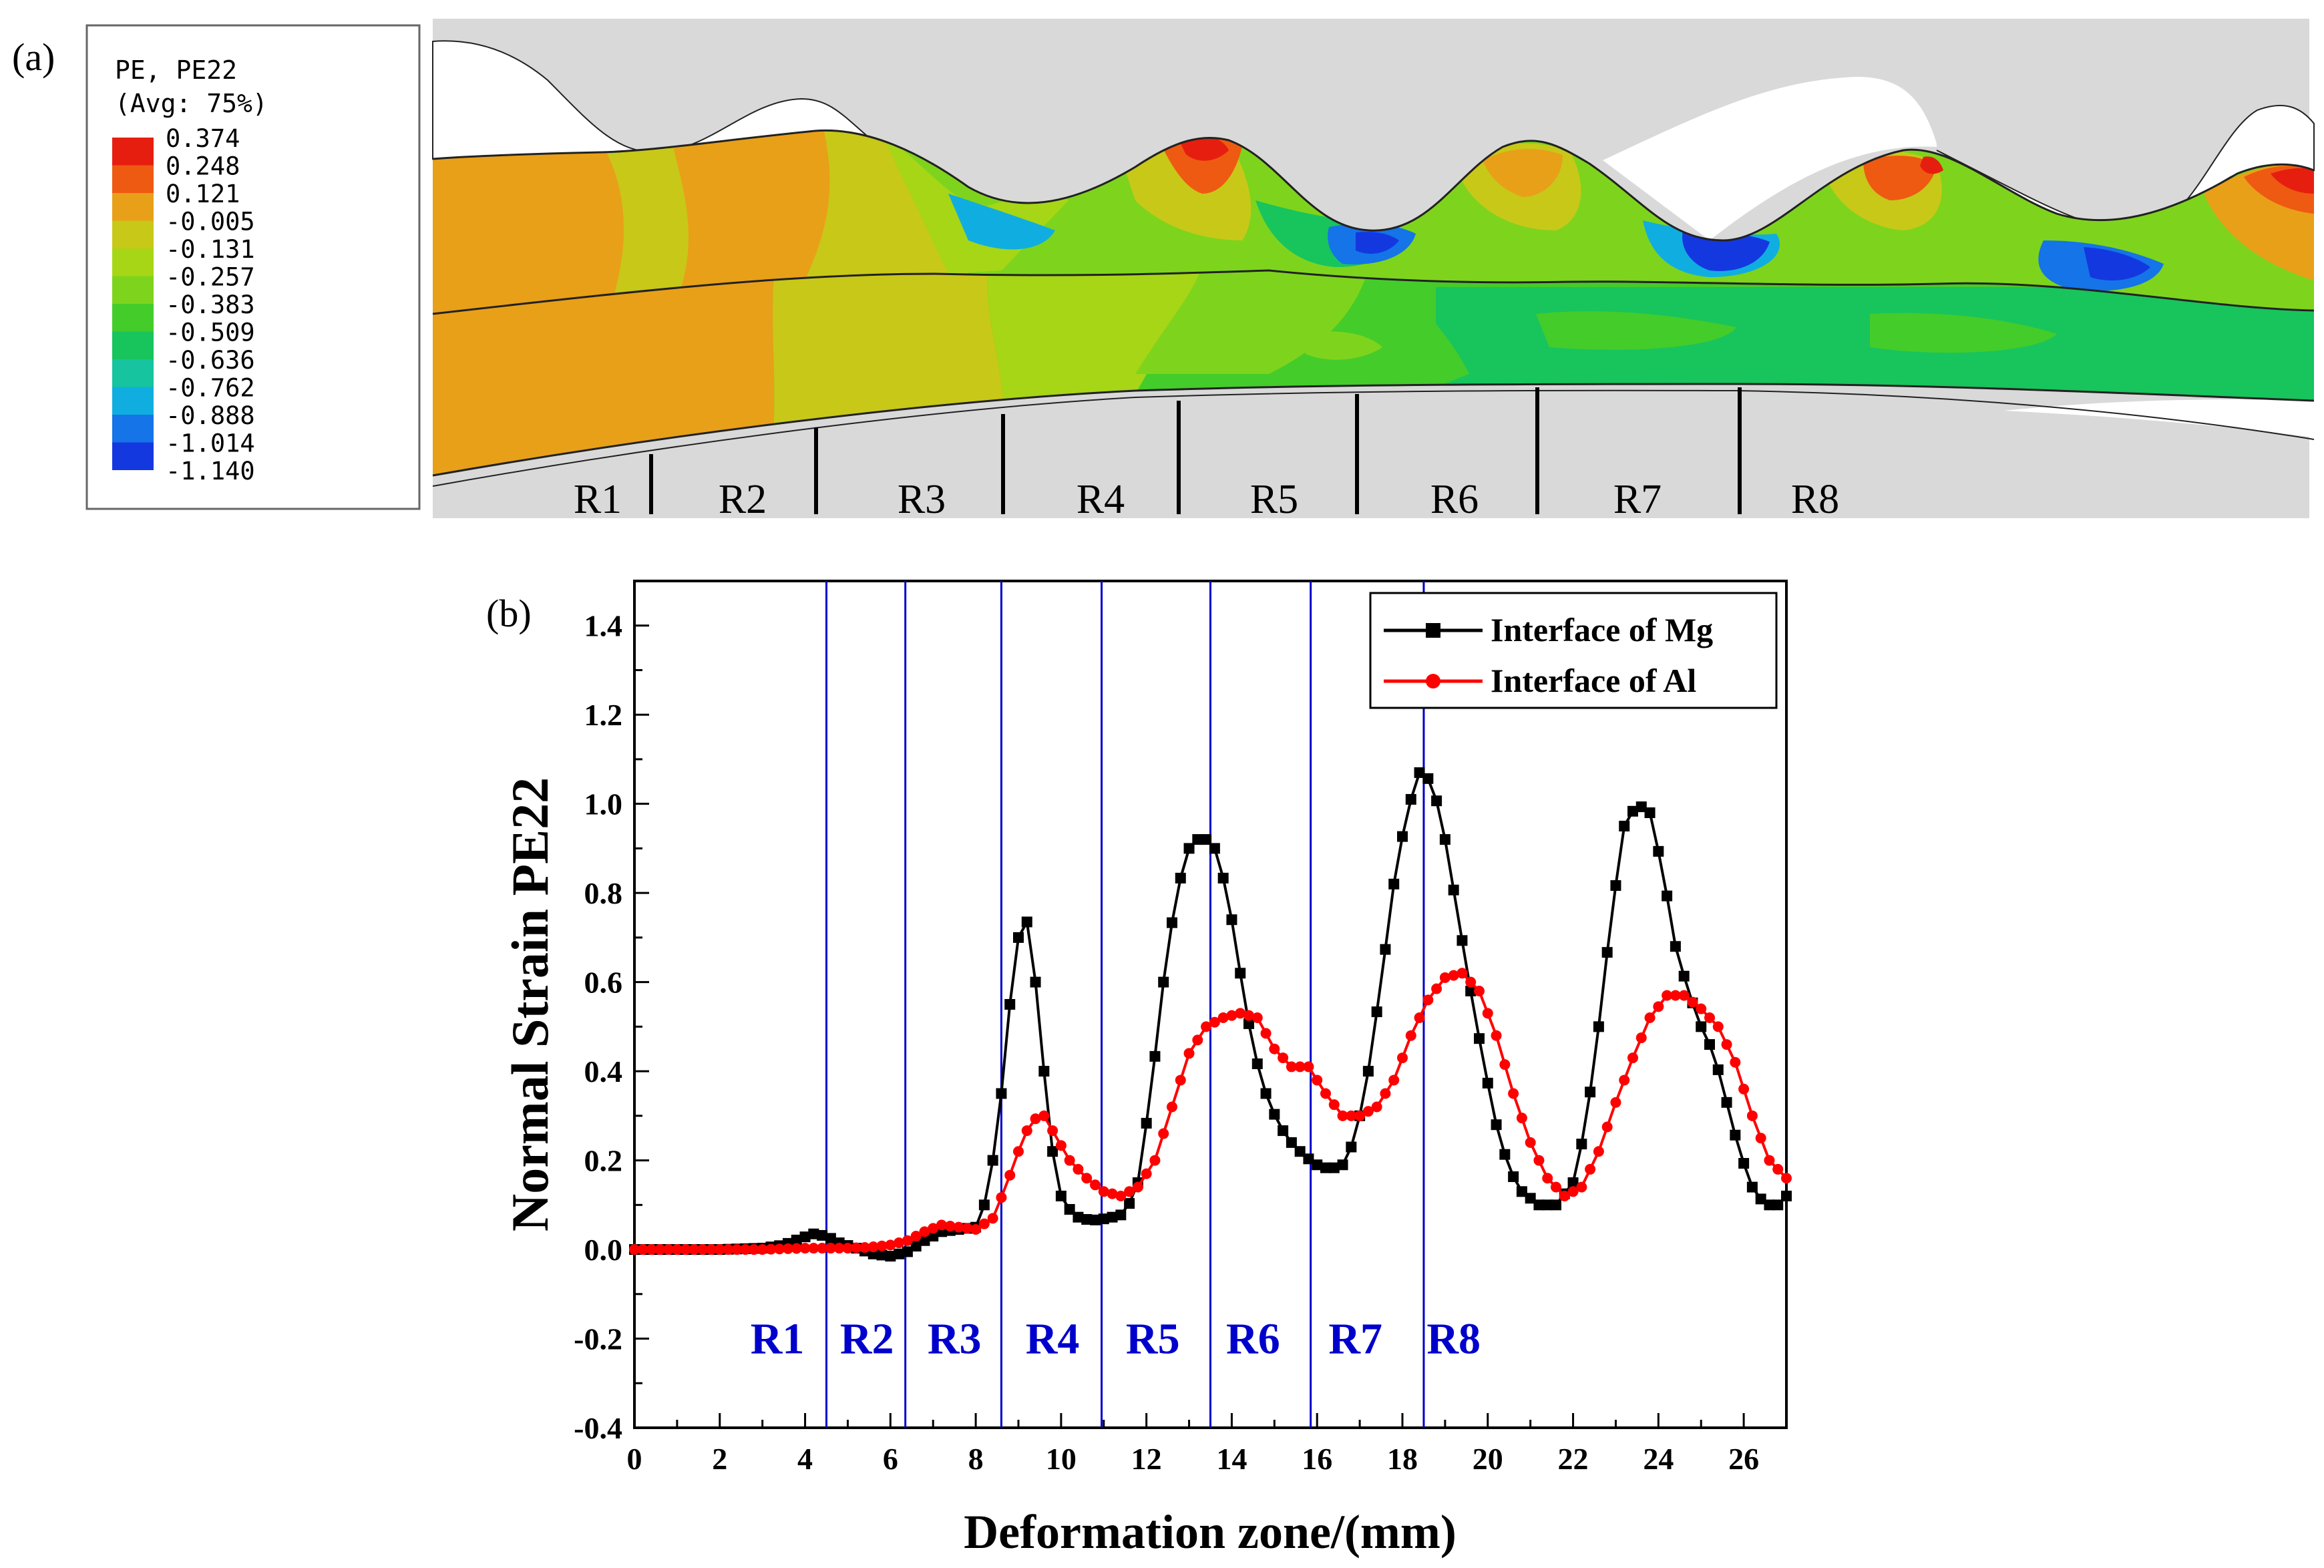 The width and height of the screenshot is (2324, 1568). What do you see at coordinates (203, 194) in the screenshot?
I see `legend-level-value: 0.121` at bounding box center [203, 194].